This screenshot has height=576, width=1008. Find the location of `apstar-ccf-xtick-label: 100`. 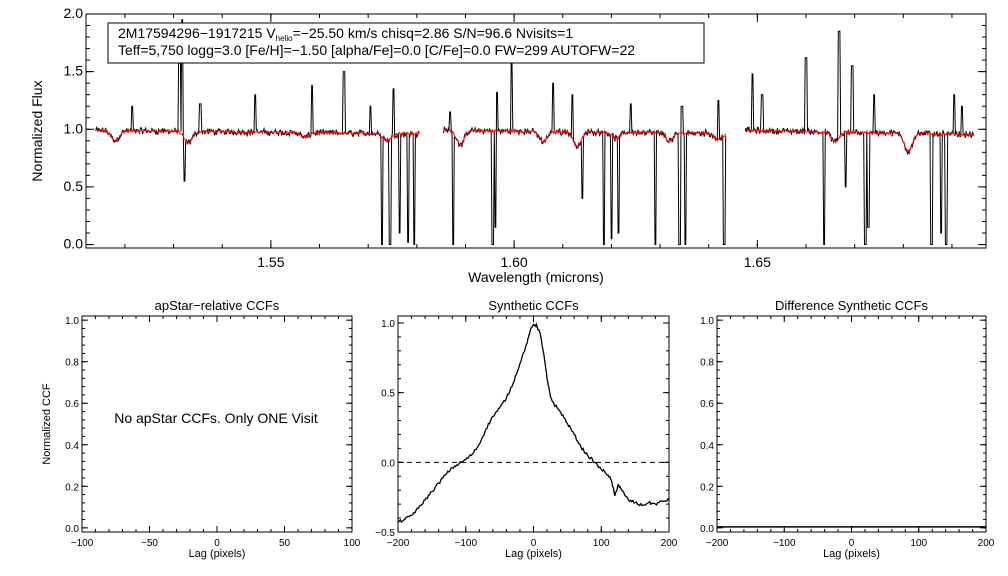

apstar-ccf-xtick-label: 100 is located at coordinates (352, 543).